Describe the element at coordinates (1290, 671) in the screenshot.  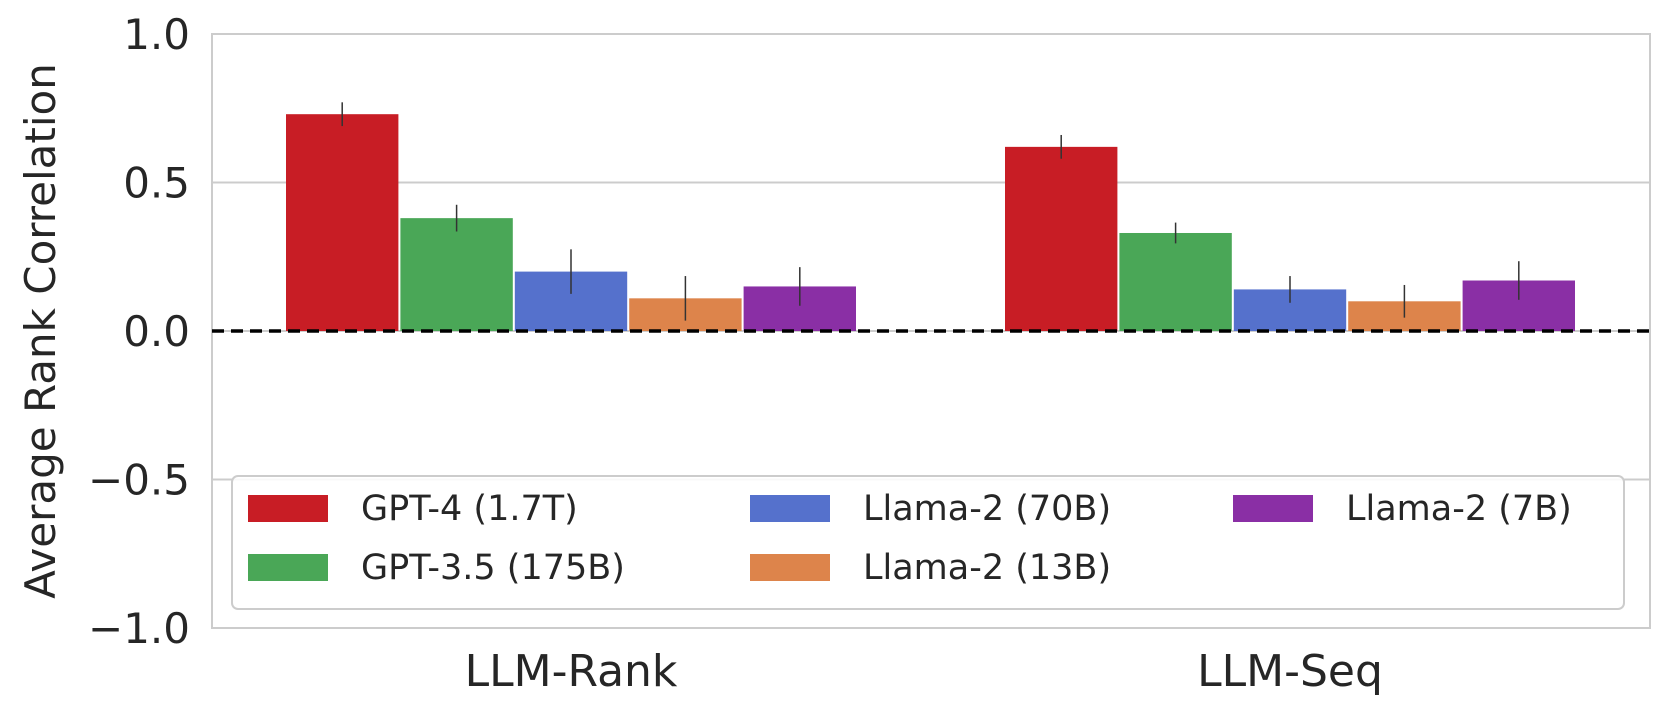
I see `x-category-label: LLM-Seq` at that location.